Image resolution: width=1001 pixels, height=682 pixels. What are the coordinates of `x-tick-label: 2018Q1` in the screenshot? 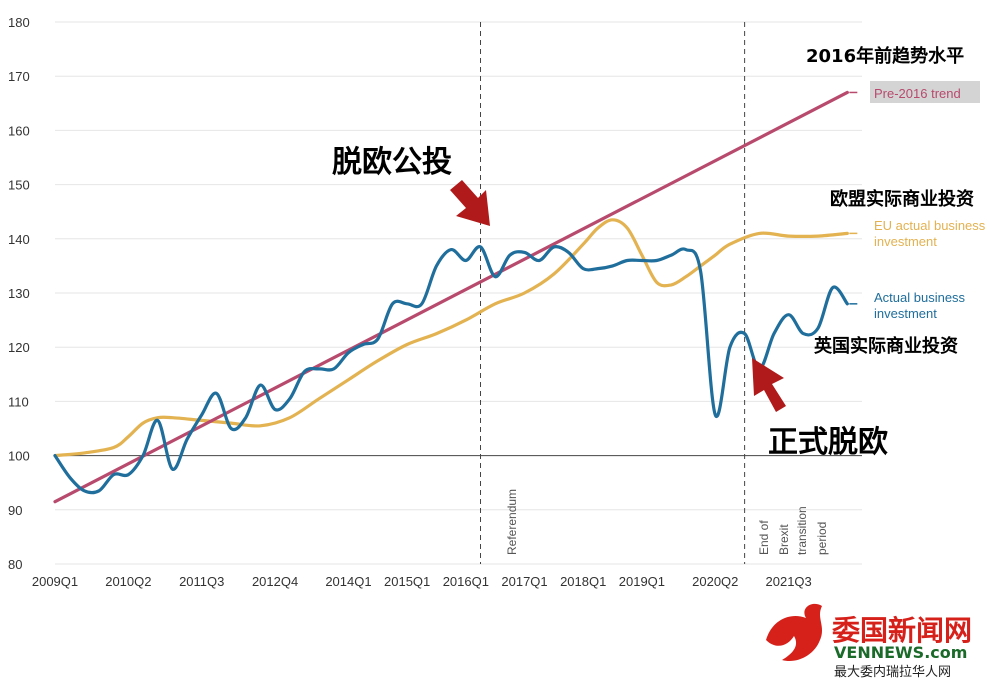 It's located at (583, 581).